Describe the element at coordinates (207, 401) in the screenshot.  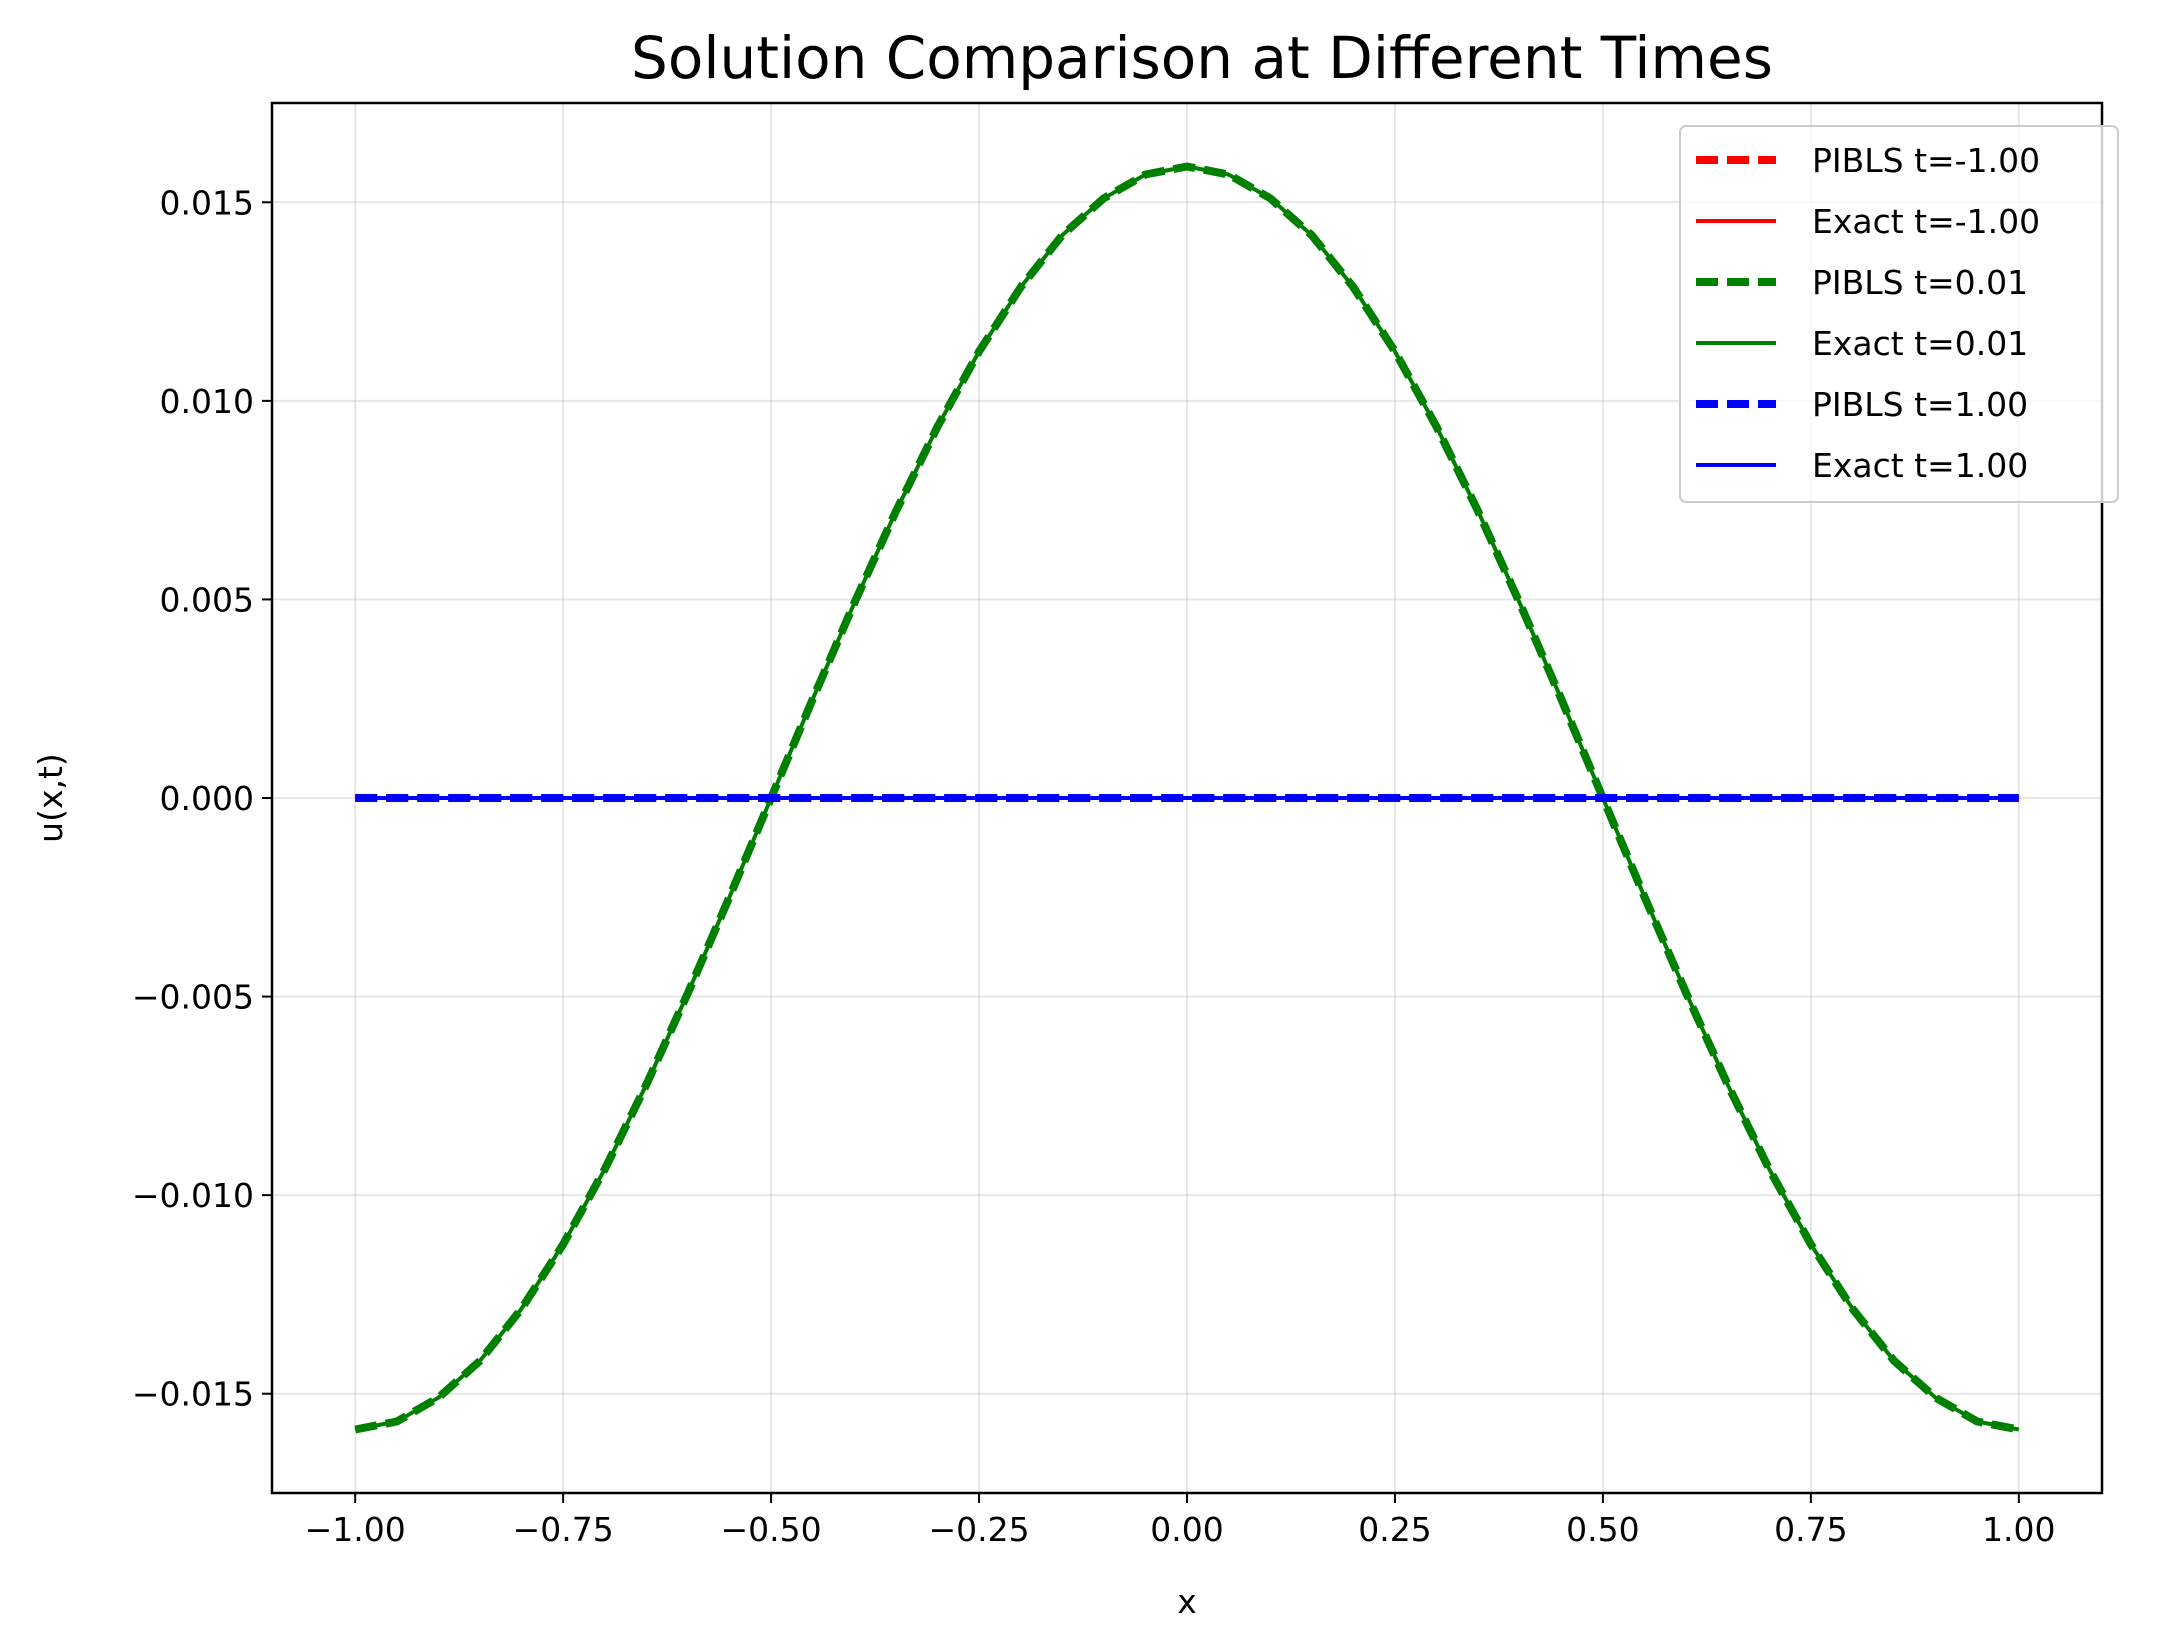
I see `y-tick-label: 0.010` at that location.